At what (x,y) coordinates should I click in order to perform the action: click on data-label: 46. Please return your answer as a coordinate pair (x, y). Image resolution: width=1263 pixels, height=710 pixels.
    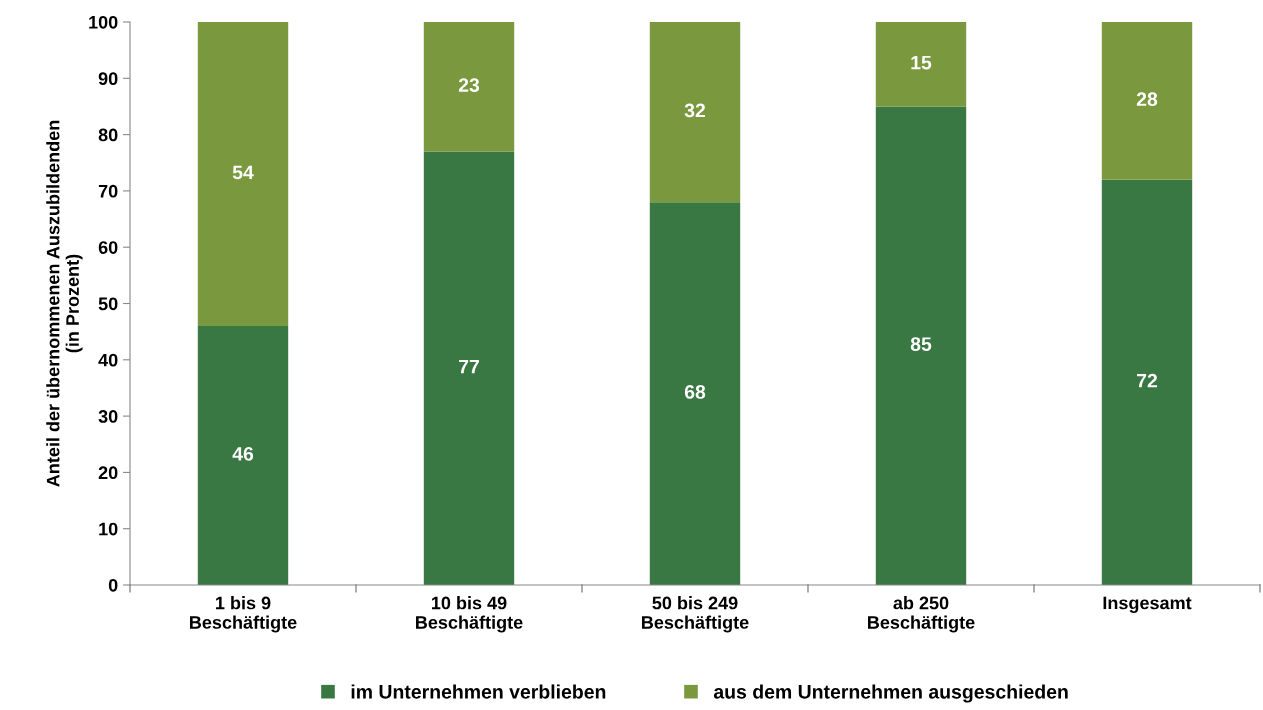
    Looking at the image, I should click on (243, 453).